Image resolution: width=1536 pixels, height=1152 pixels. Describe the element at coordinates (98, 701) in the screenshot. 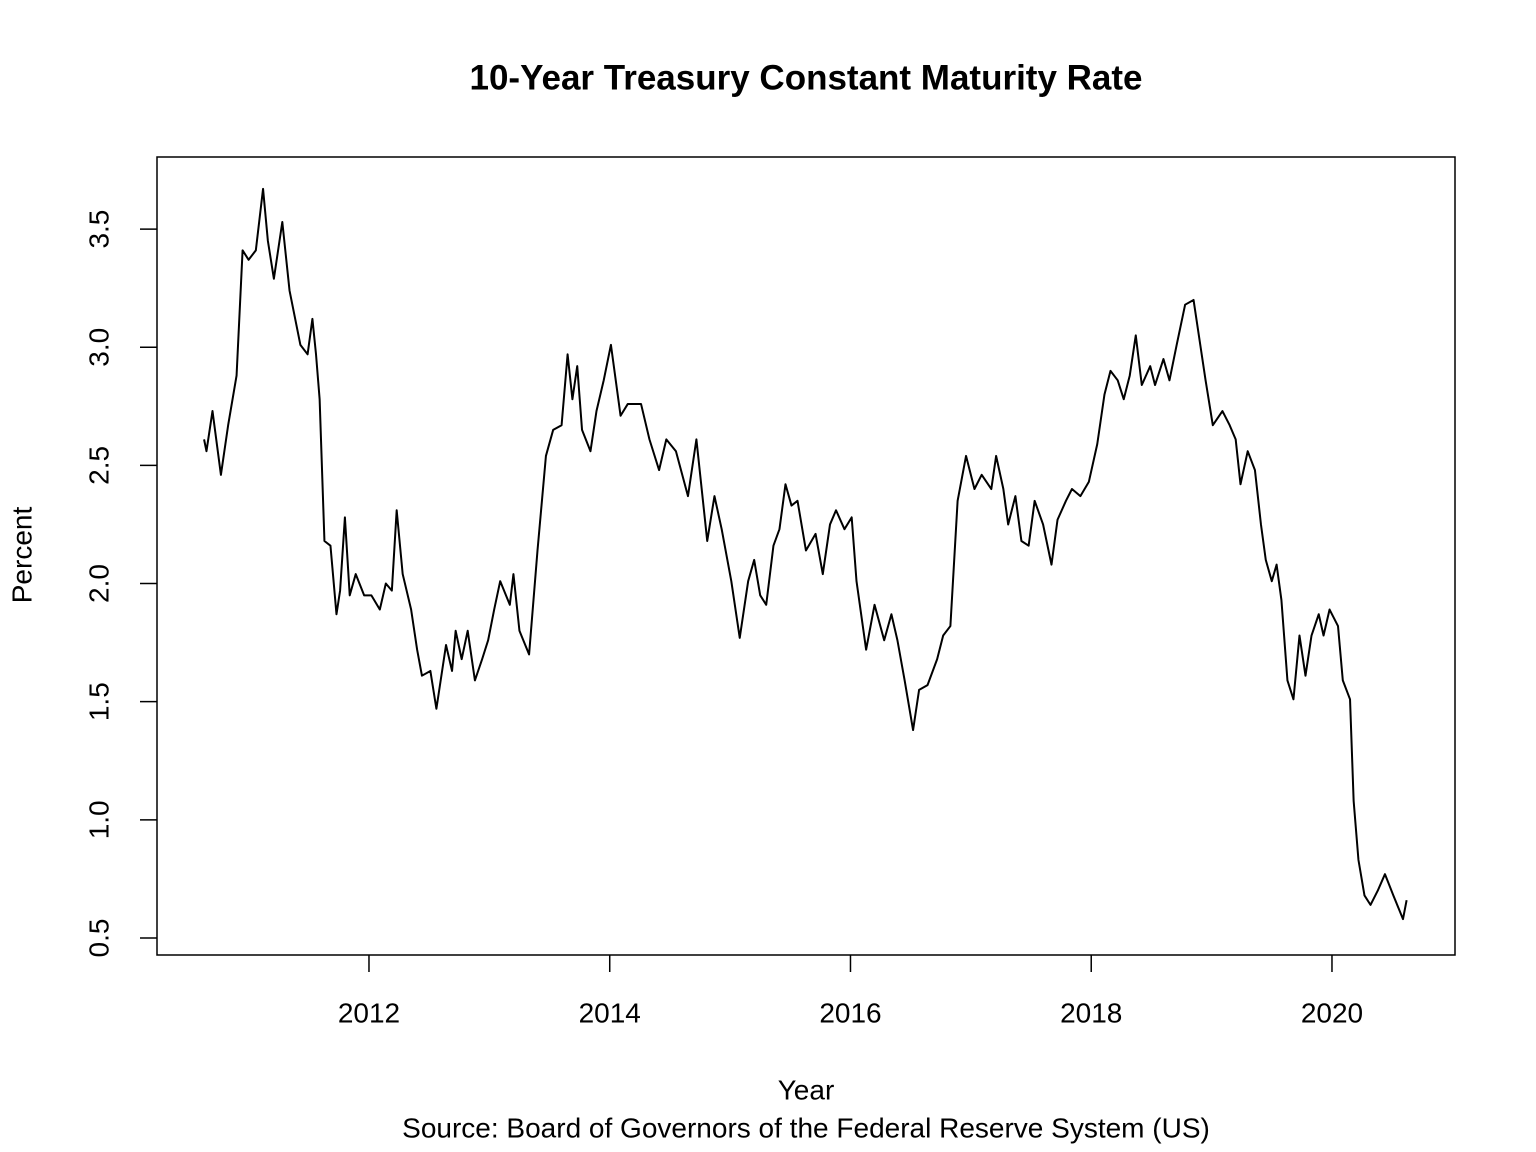

I see `y-tick-label: 1.5` at that location.